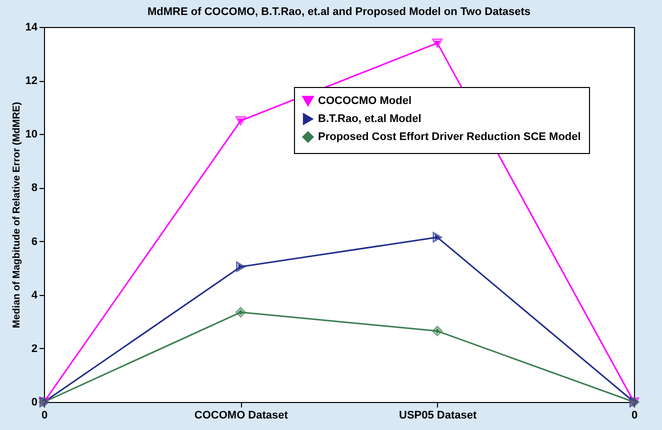 The image size is (662, 430). Describe the element at coordinates (34, 295) in the screenshot. I see `y-tick-label: 4` at that location.